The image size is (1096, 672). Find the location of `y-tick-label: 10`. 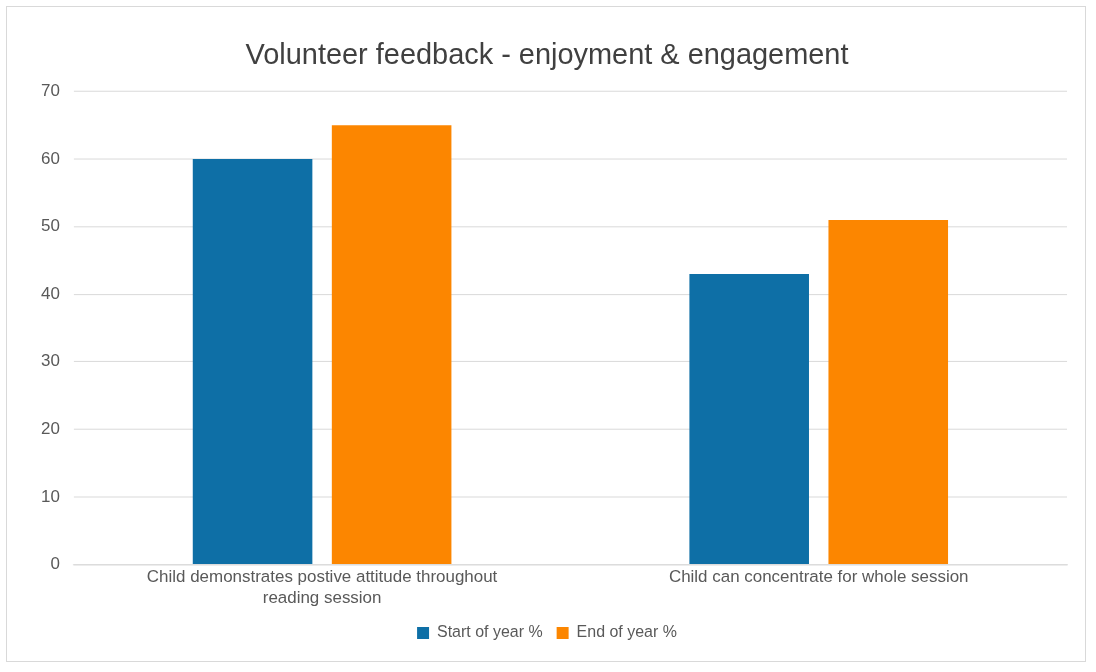

y-tick-label: 10 is located at coordinates (50, 496).